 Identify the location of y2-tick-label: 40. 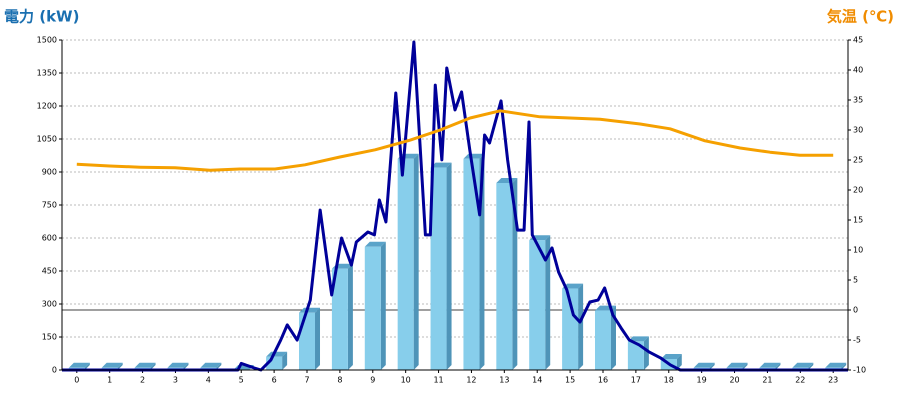
(858, 70).